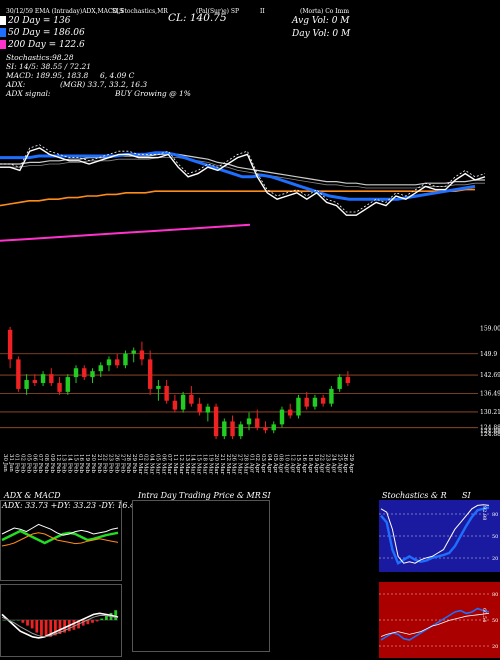 The height and width of the screenshot is (660, 500). Describe the element at coordinates (134, 464) in the screenshot. I see `date-axis-label: 29 Feb` at that location.